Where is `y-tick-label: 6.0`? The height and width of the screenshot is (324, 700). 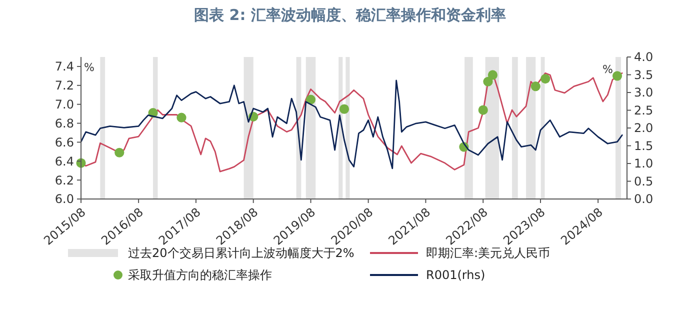
y-tick-label: 6.0 is located at coordinates (64, 199).